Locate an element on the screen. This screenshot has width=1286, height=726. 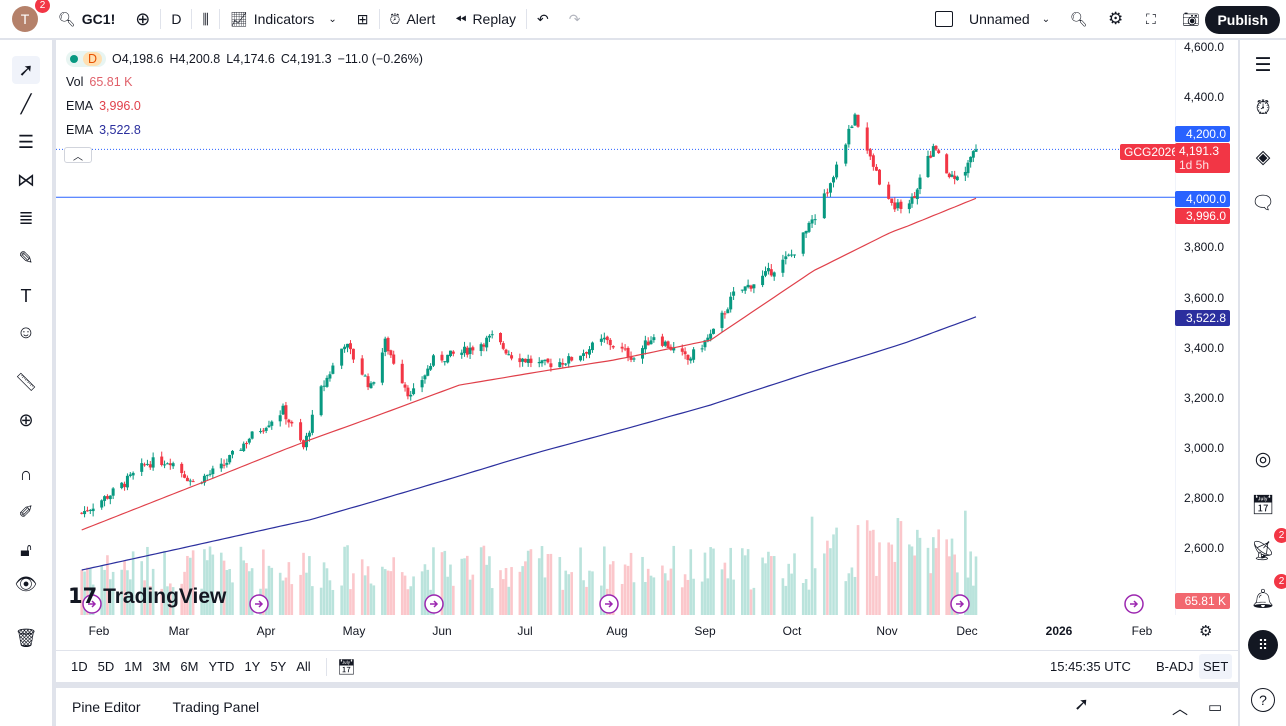
indicators-button: 📈︎ Indicators ⌄ is located at coordinates (283, 19).